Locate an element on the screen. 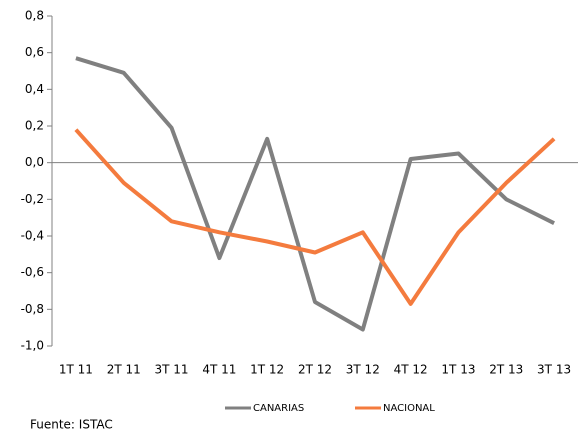 Image resolution: width=578 pixels, height=435 pixels. legend-label: CANARIAS is located at coordinates (278, 408).